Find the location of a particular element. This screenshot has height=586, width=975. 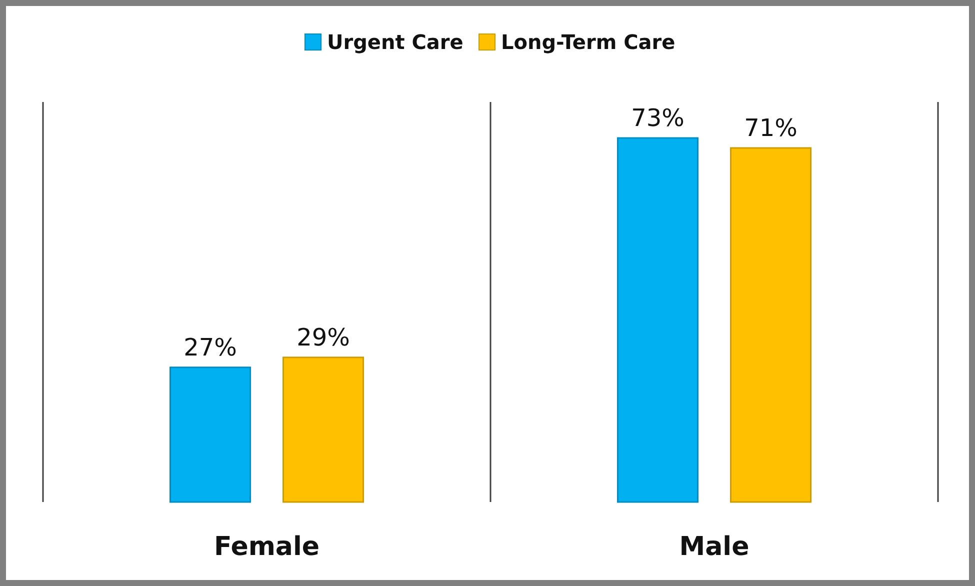

data-label: 27% is located at coordinates (210, 347).